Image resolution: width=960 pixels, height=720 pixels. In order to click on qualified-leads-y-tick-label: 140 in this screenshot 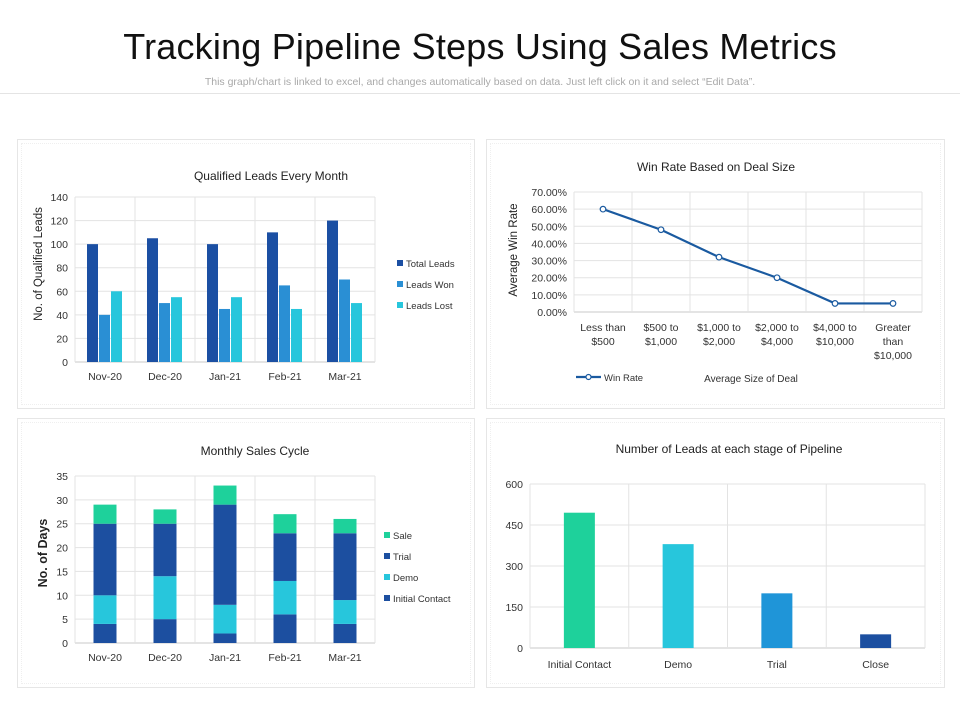, I will do `click(59, 198)`.